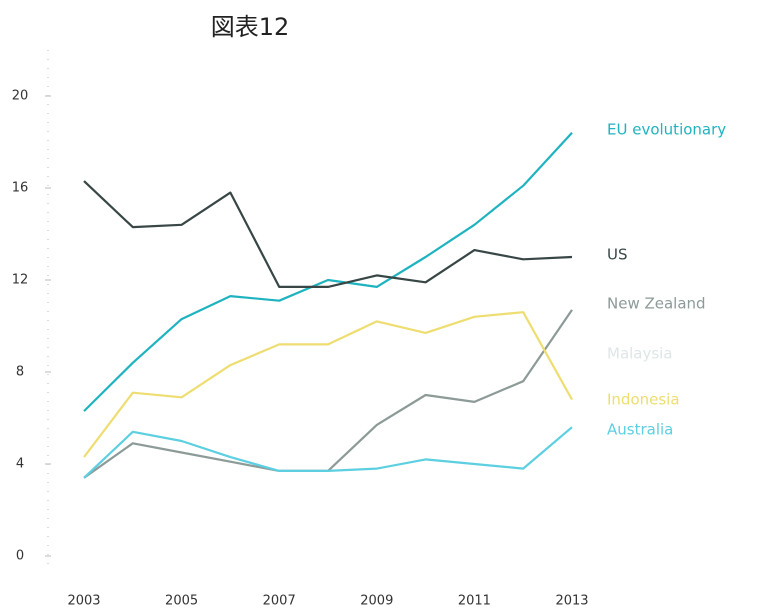  Describe the element at coordinates (20, 464) in the screenshot. I see `y-tick-label: 4` at that location.